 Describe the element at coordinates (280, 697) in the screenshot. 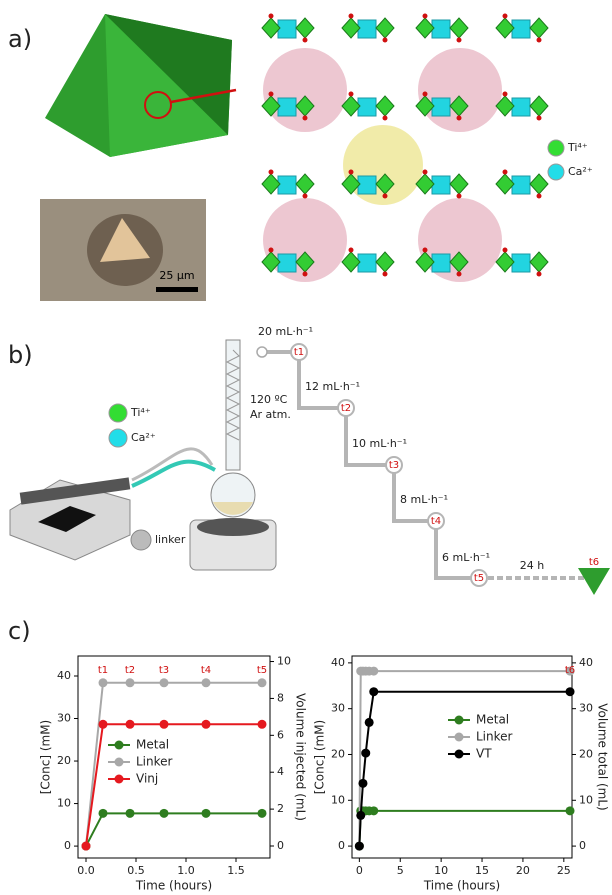

I see `y2-tick-label: 8` at that location.